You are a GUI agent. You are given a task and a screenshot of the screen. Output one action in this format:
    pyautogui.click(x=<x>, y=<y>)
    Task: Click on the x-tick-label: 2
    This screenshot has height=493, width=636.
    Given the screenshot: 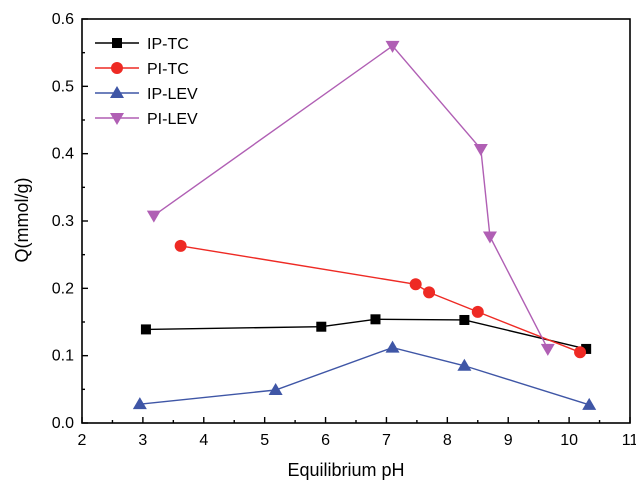 What is the action you would take?
    pyautogui.click(x=82, y=440)
    